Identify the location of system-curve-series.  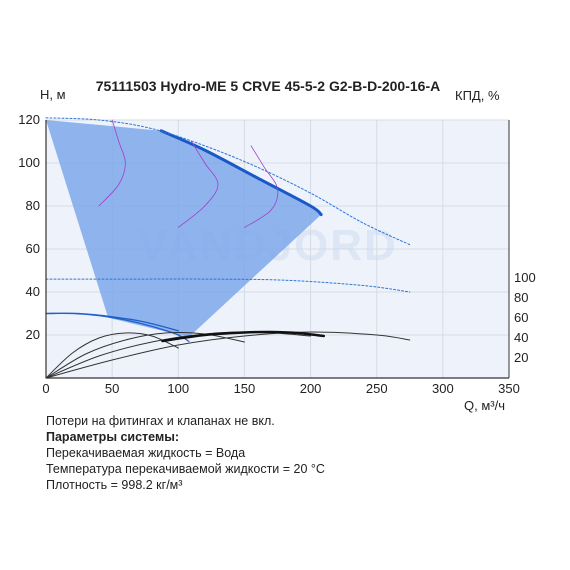
(112, 322).